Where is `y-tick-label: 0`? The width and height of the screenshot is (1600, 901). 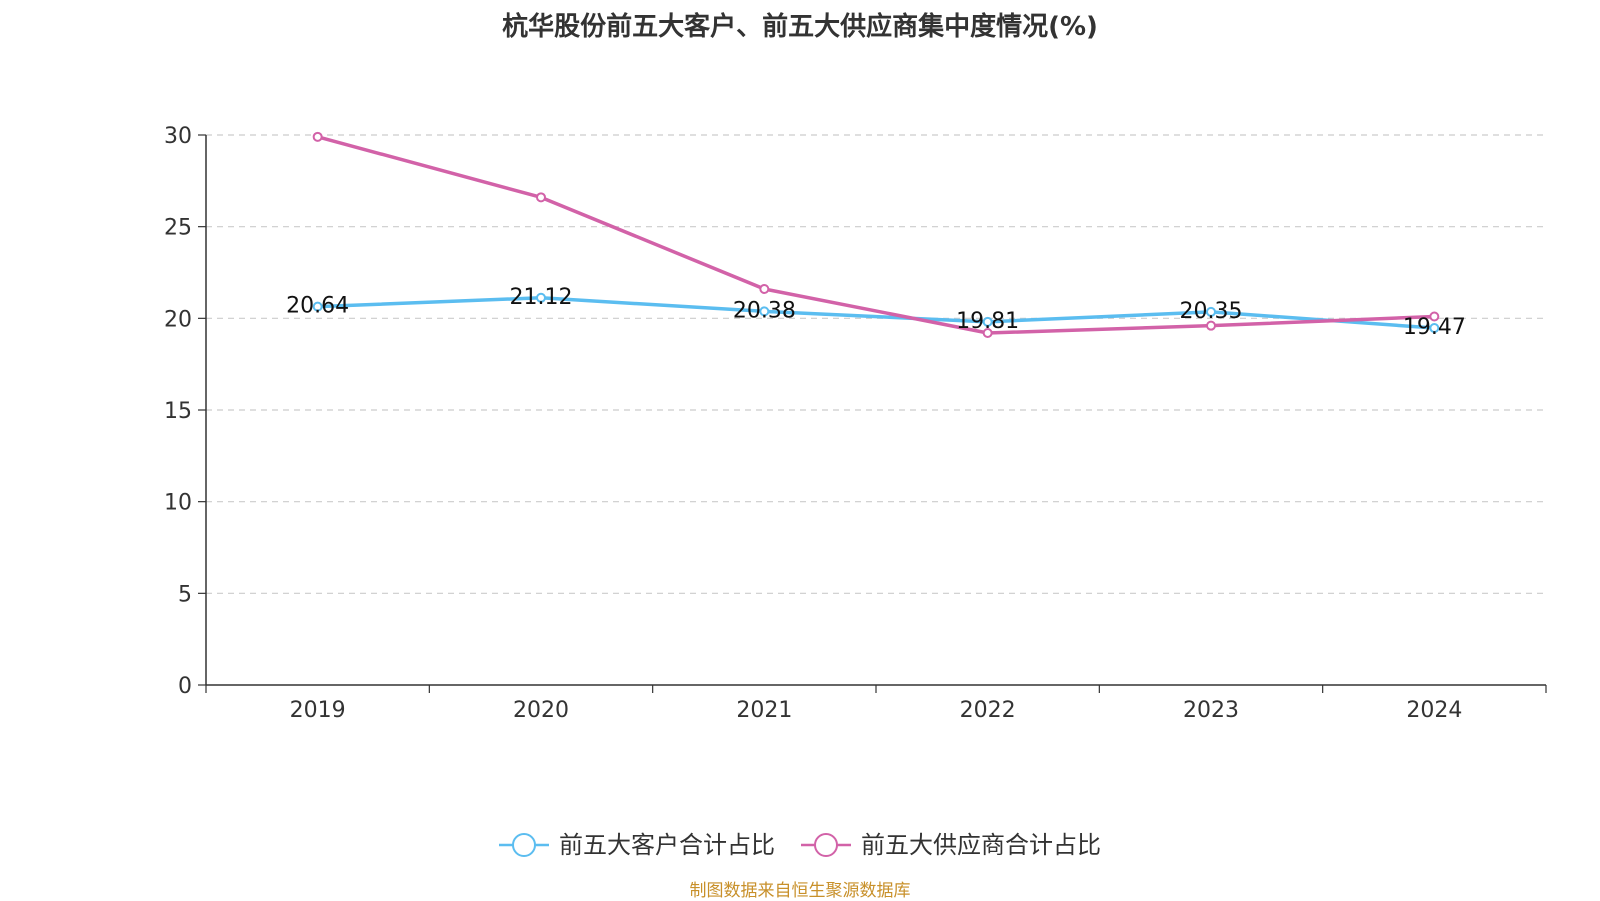
y-tick-label: 0 is located at coordinates (185, 686).